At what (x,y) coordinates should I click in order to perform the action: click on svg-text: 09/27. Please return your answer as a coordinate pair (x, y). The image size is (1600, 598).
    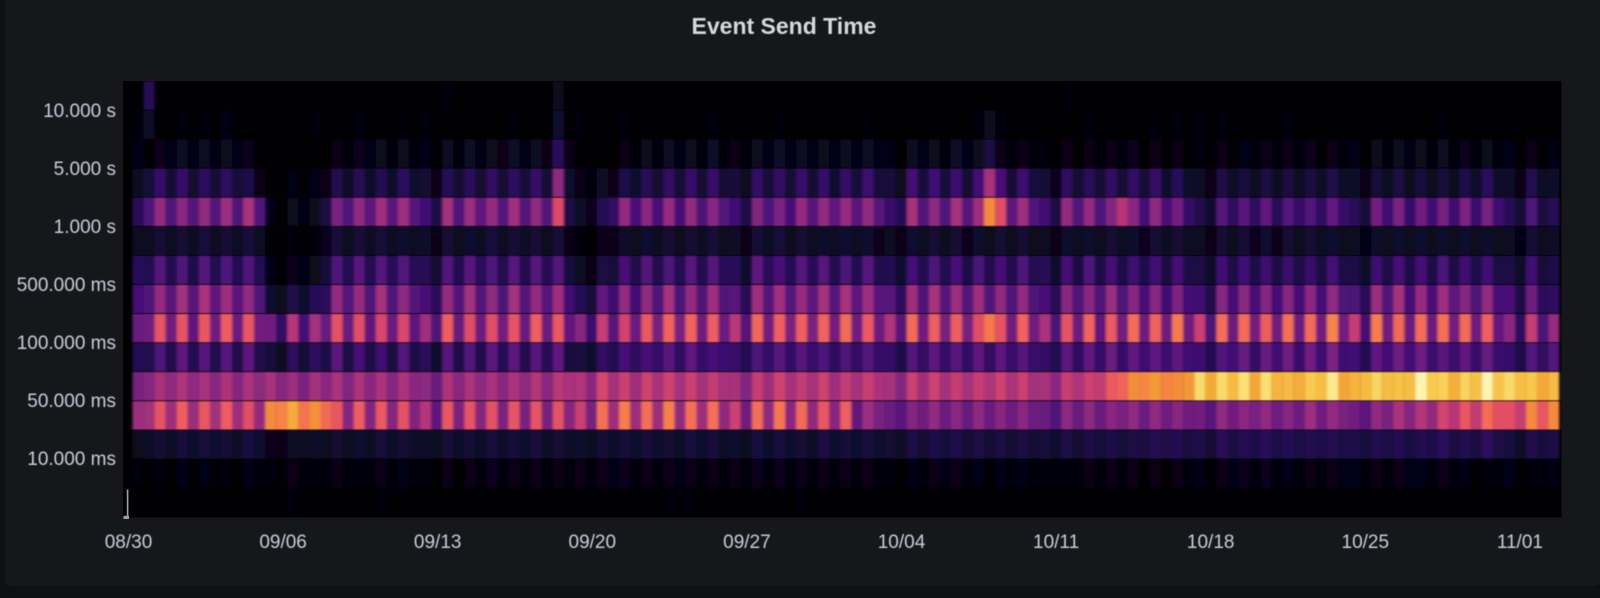
    Looking at the image, I should click on (747, 542).